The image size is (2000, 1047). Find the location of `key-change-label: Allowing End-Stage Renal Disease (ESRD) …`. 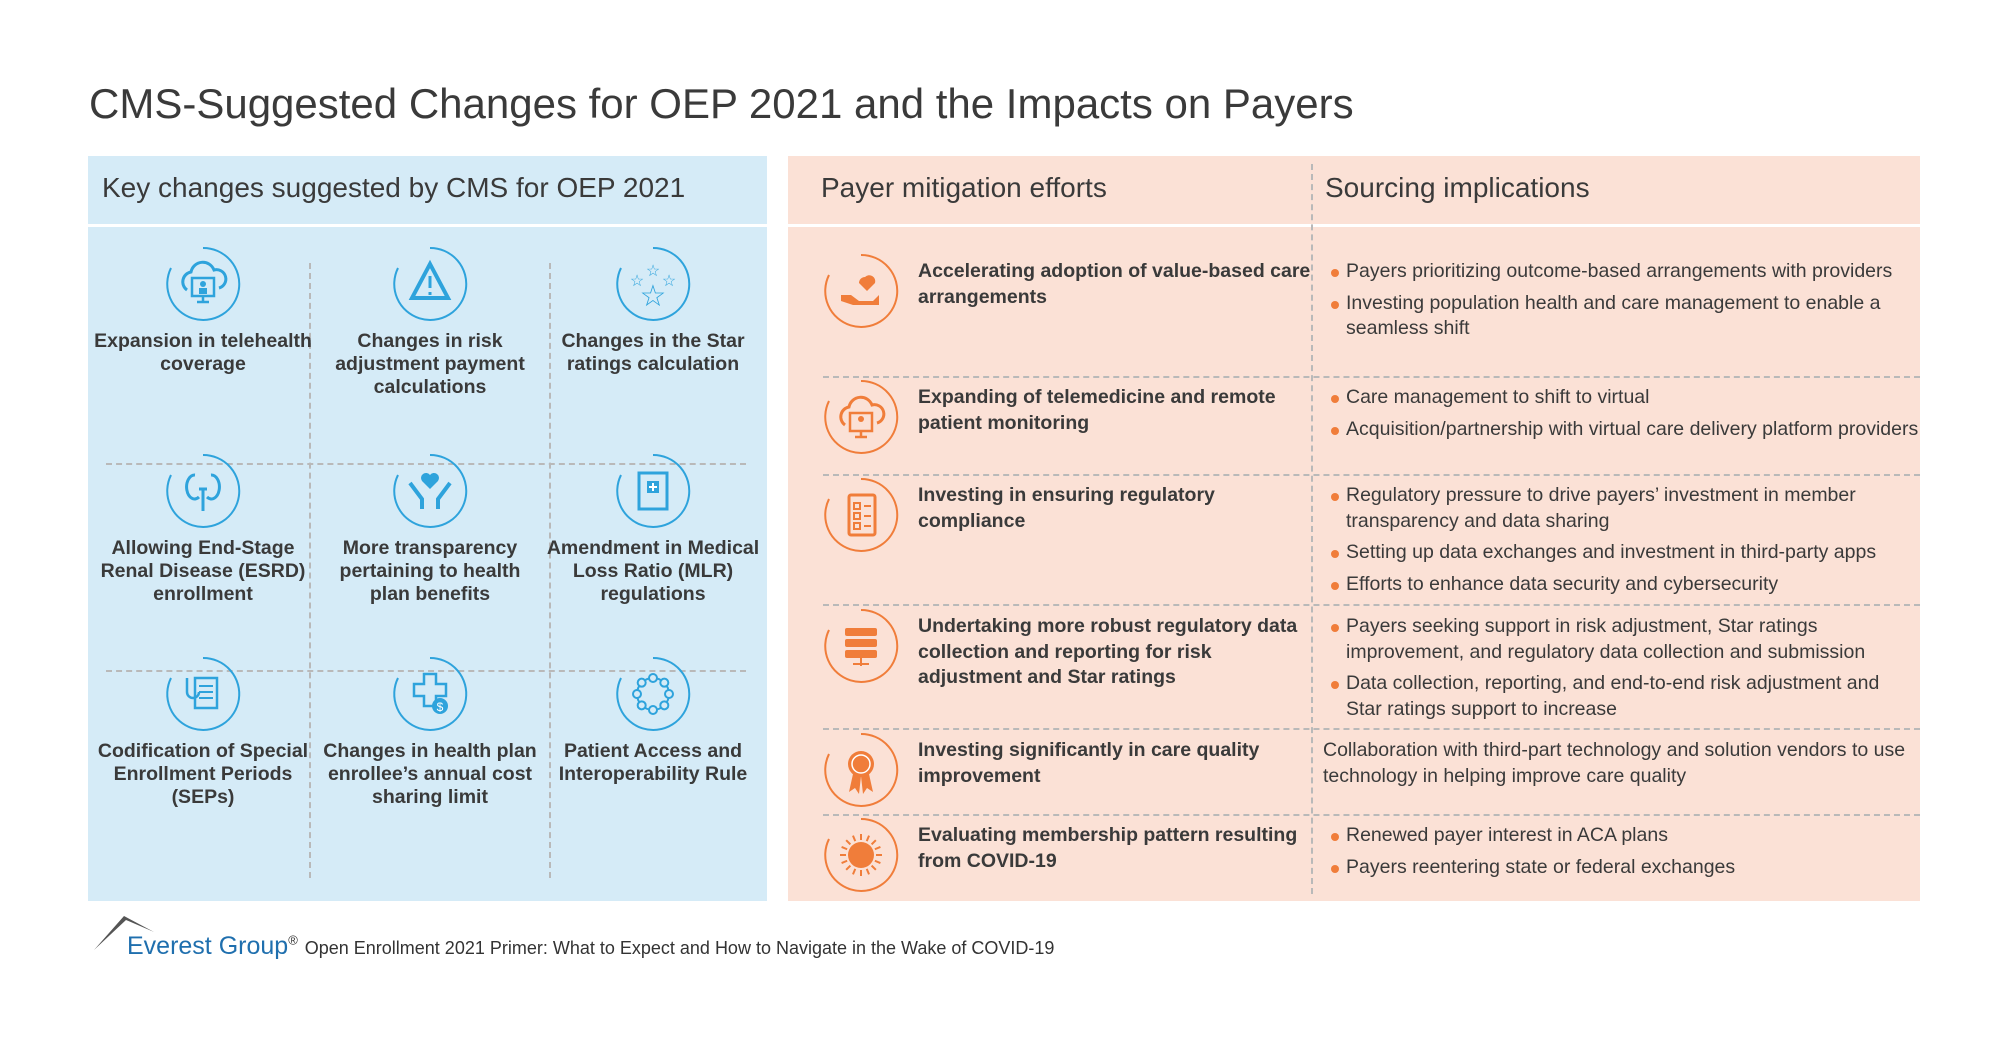

key-change-label: Allowing End-Stage Renal Disease (ESRD) … is located at coordinates (203, 571).